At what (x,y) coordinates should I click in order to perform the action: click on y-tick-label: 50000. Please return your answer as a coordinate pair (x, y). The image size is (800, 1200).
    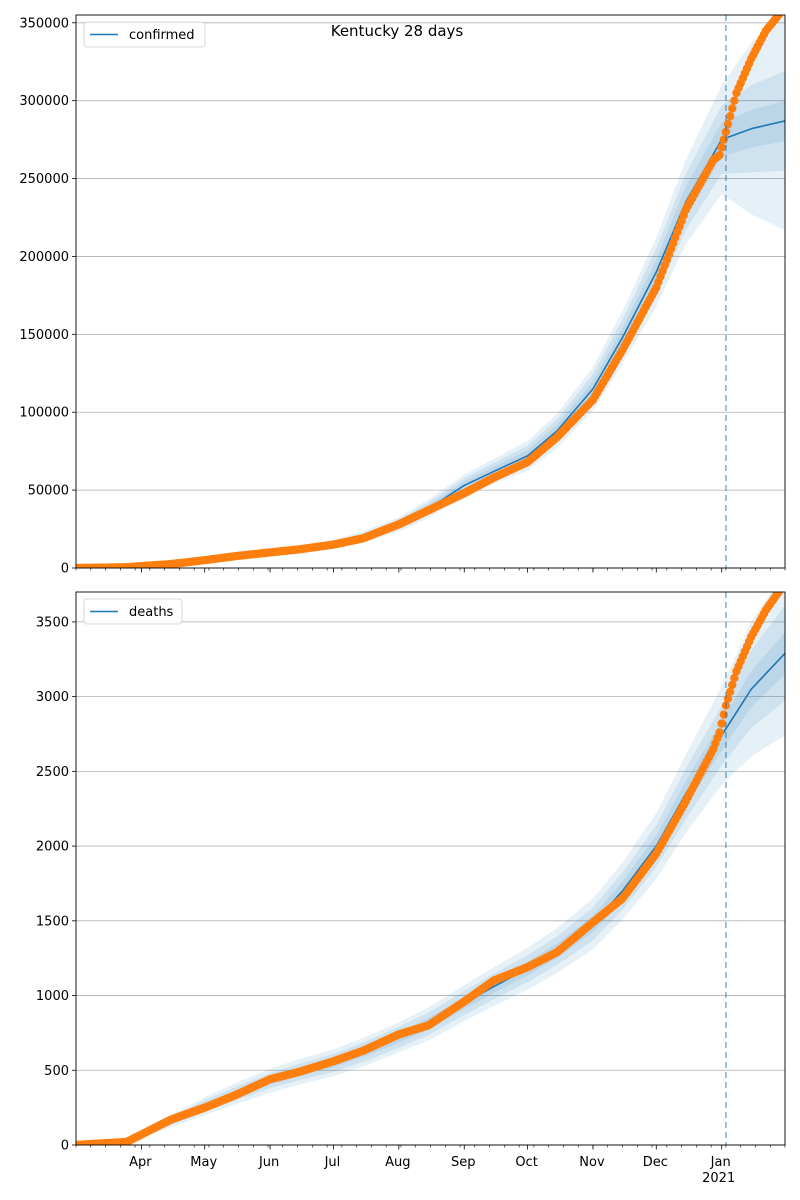
    Looking at the image, I should click on (48, 491).